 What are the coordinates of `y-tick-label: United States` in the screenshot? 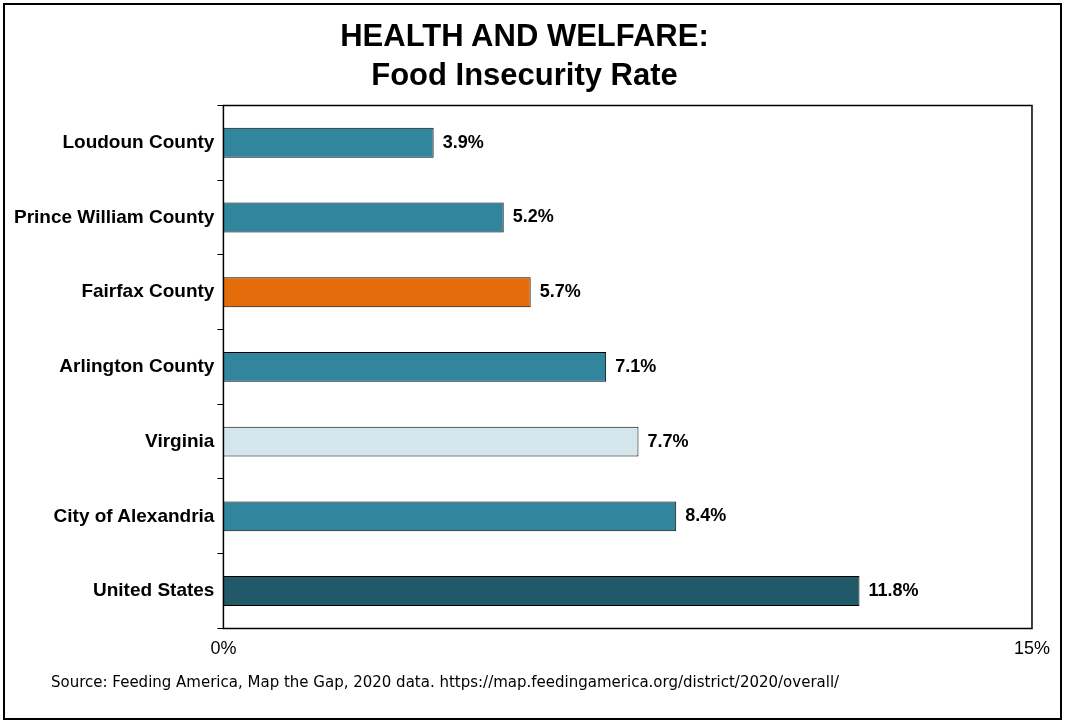 It's located at (154, 590).